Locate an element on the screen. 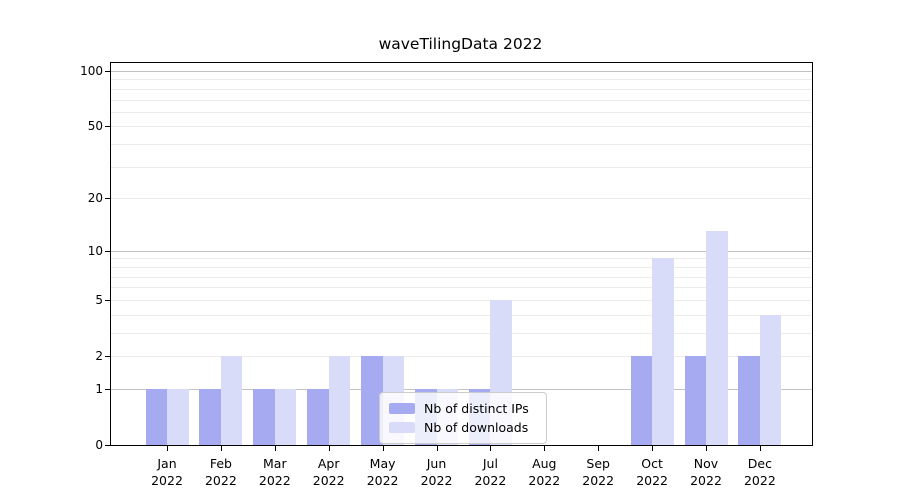 The image size is (900, 500). x-axis-label: Jul 2022 is located at coordinates (490, 472).